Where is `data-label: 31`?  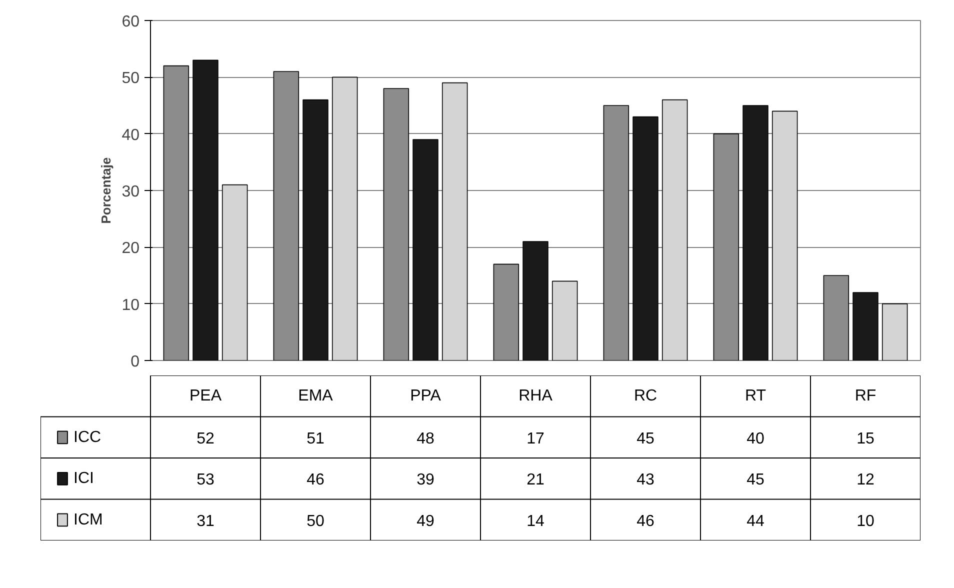 data-label: 31 is located at coordinates (205, 521).